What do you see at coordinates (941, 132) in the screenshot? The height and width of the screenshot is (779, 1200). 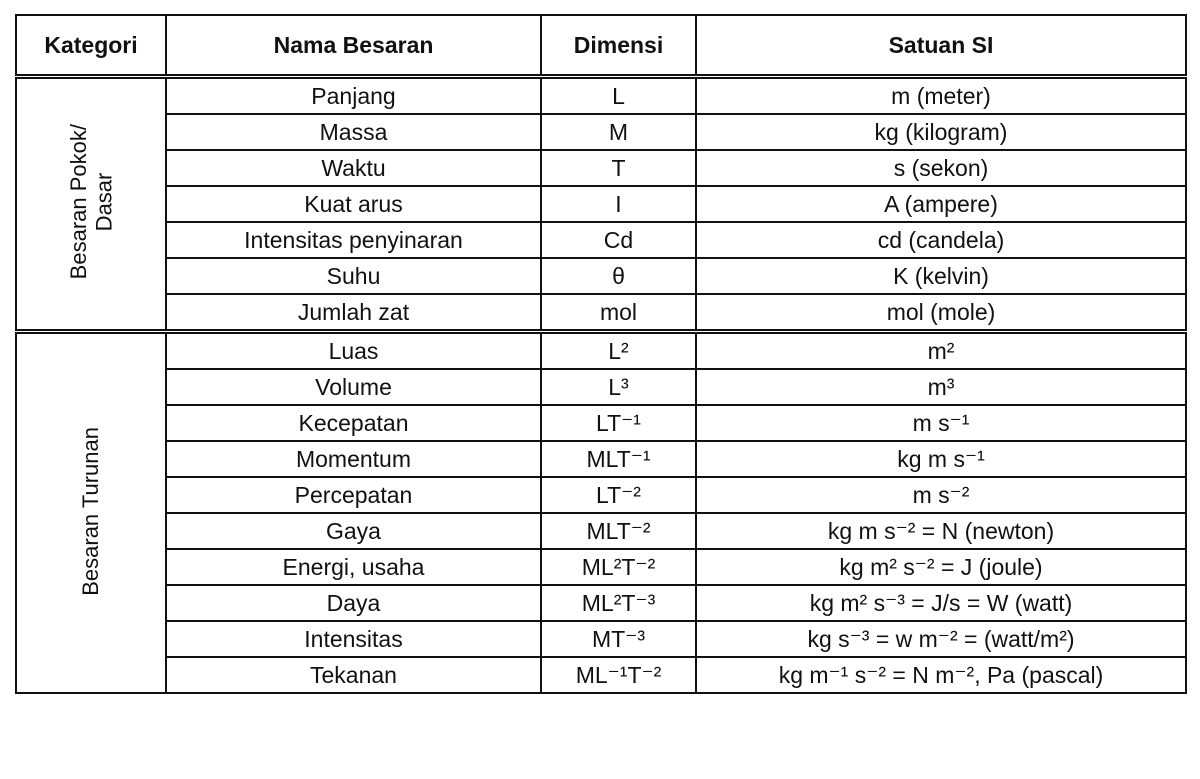 I see `si-unit-cell: kg (kilogram)` at bounding box center [941, 132].